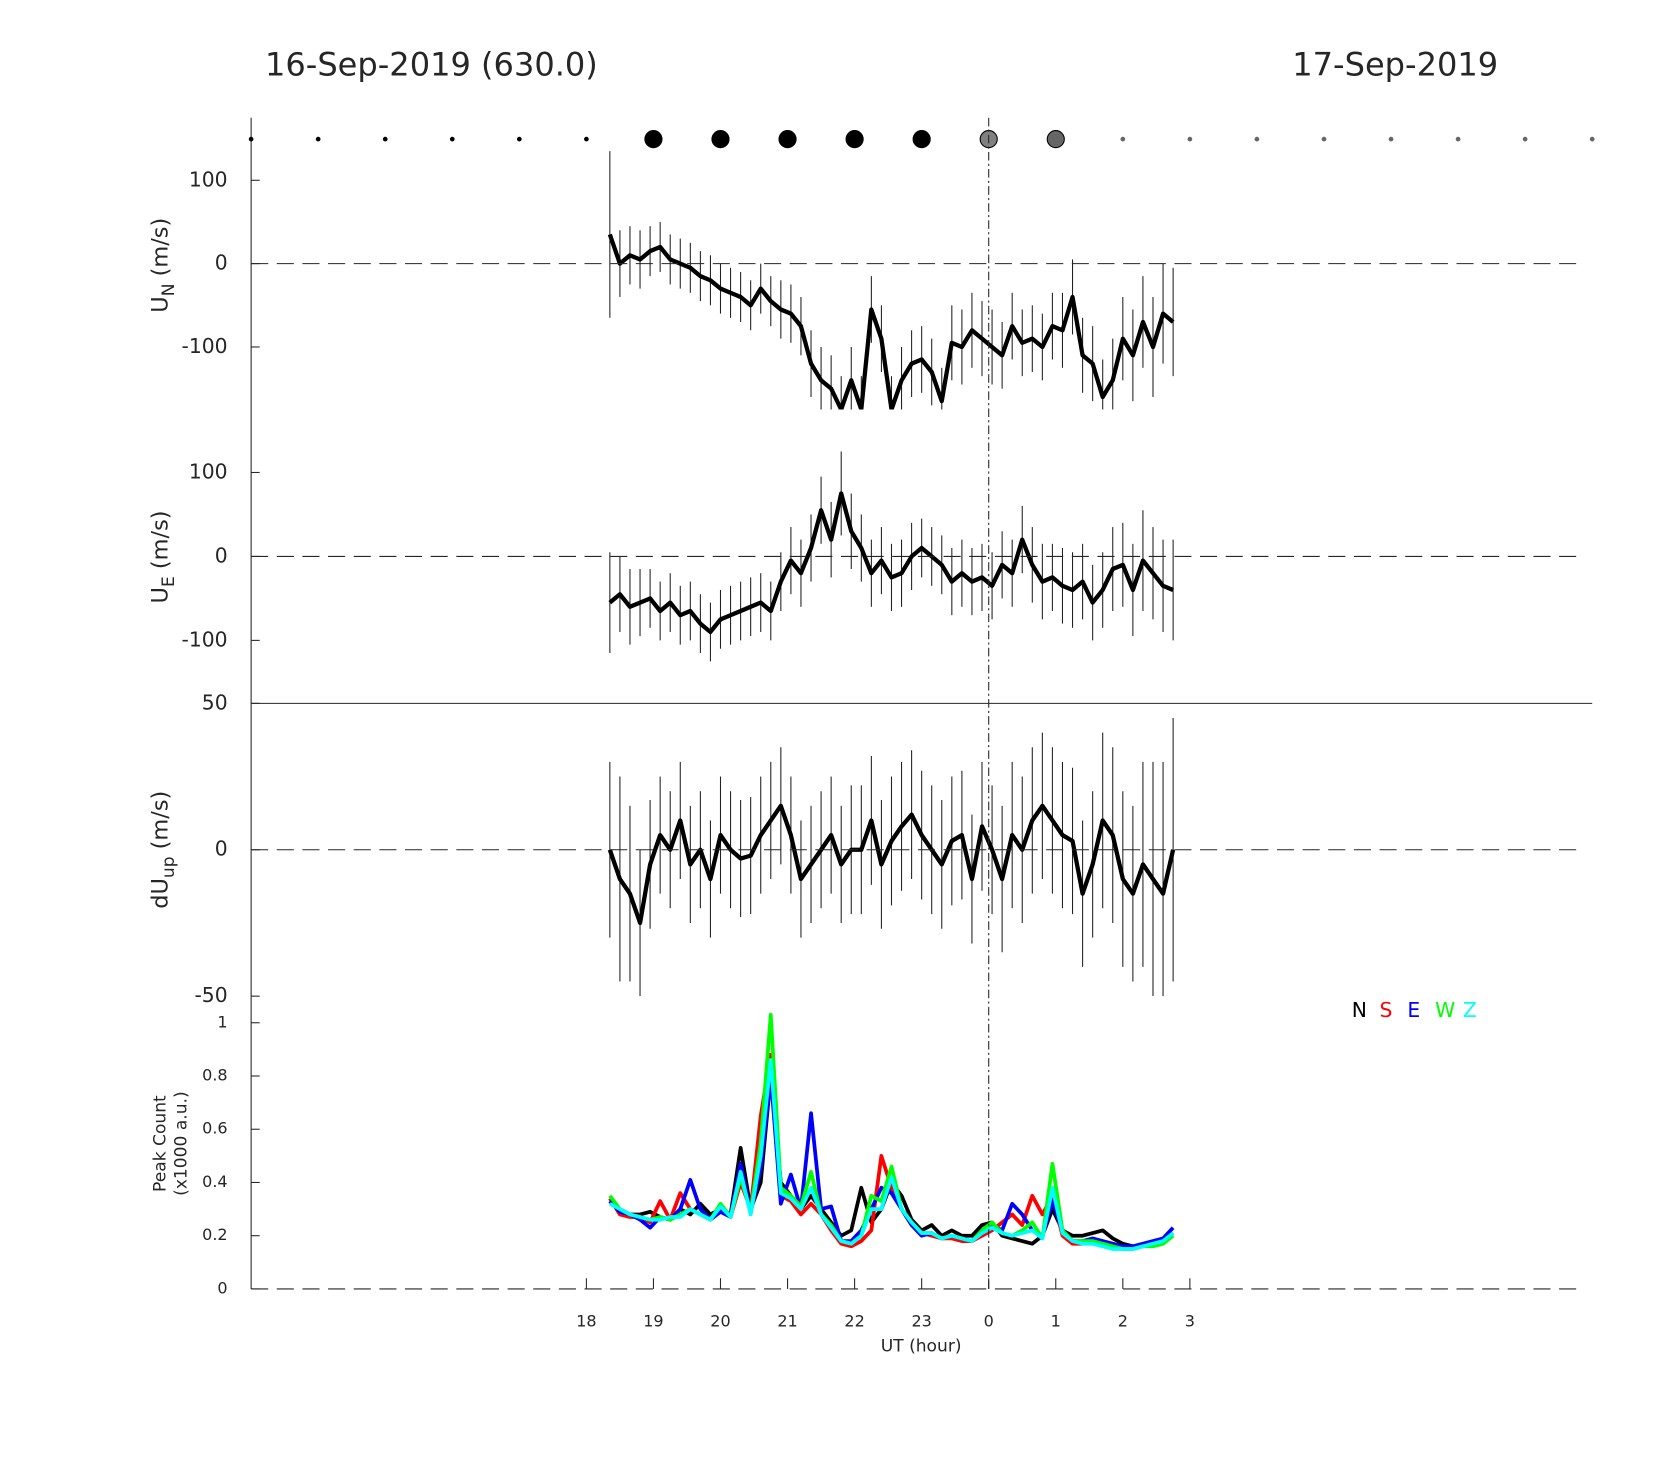 The width and height of the screenshot is (1667, 1458). I want to click on x-tick-label: 3, so click(1190, 1321).